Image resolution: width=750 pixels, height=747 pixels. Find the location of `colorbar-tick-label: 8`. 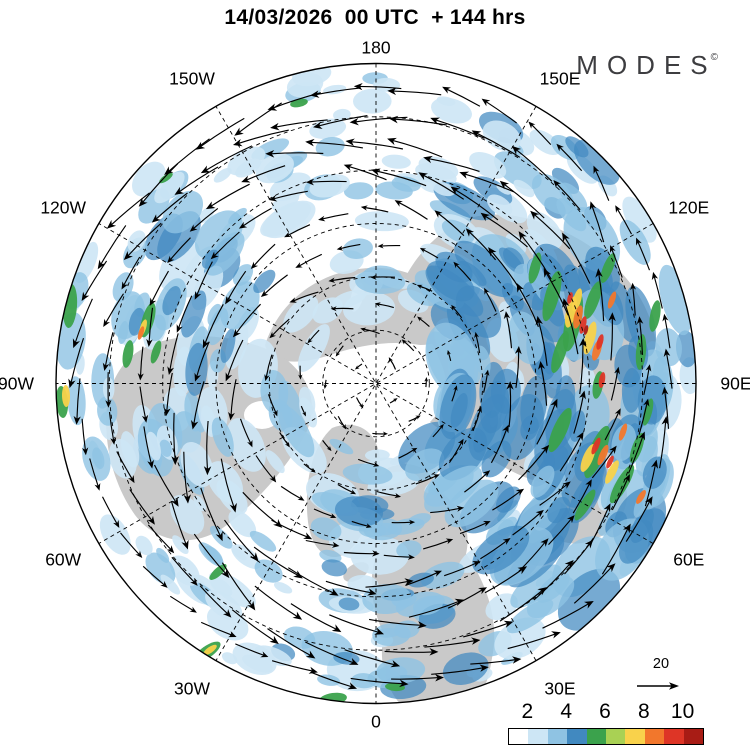

colorbar-tick-label: 8 is located at coordinates (643, 711).